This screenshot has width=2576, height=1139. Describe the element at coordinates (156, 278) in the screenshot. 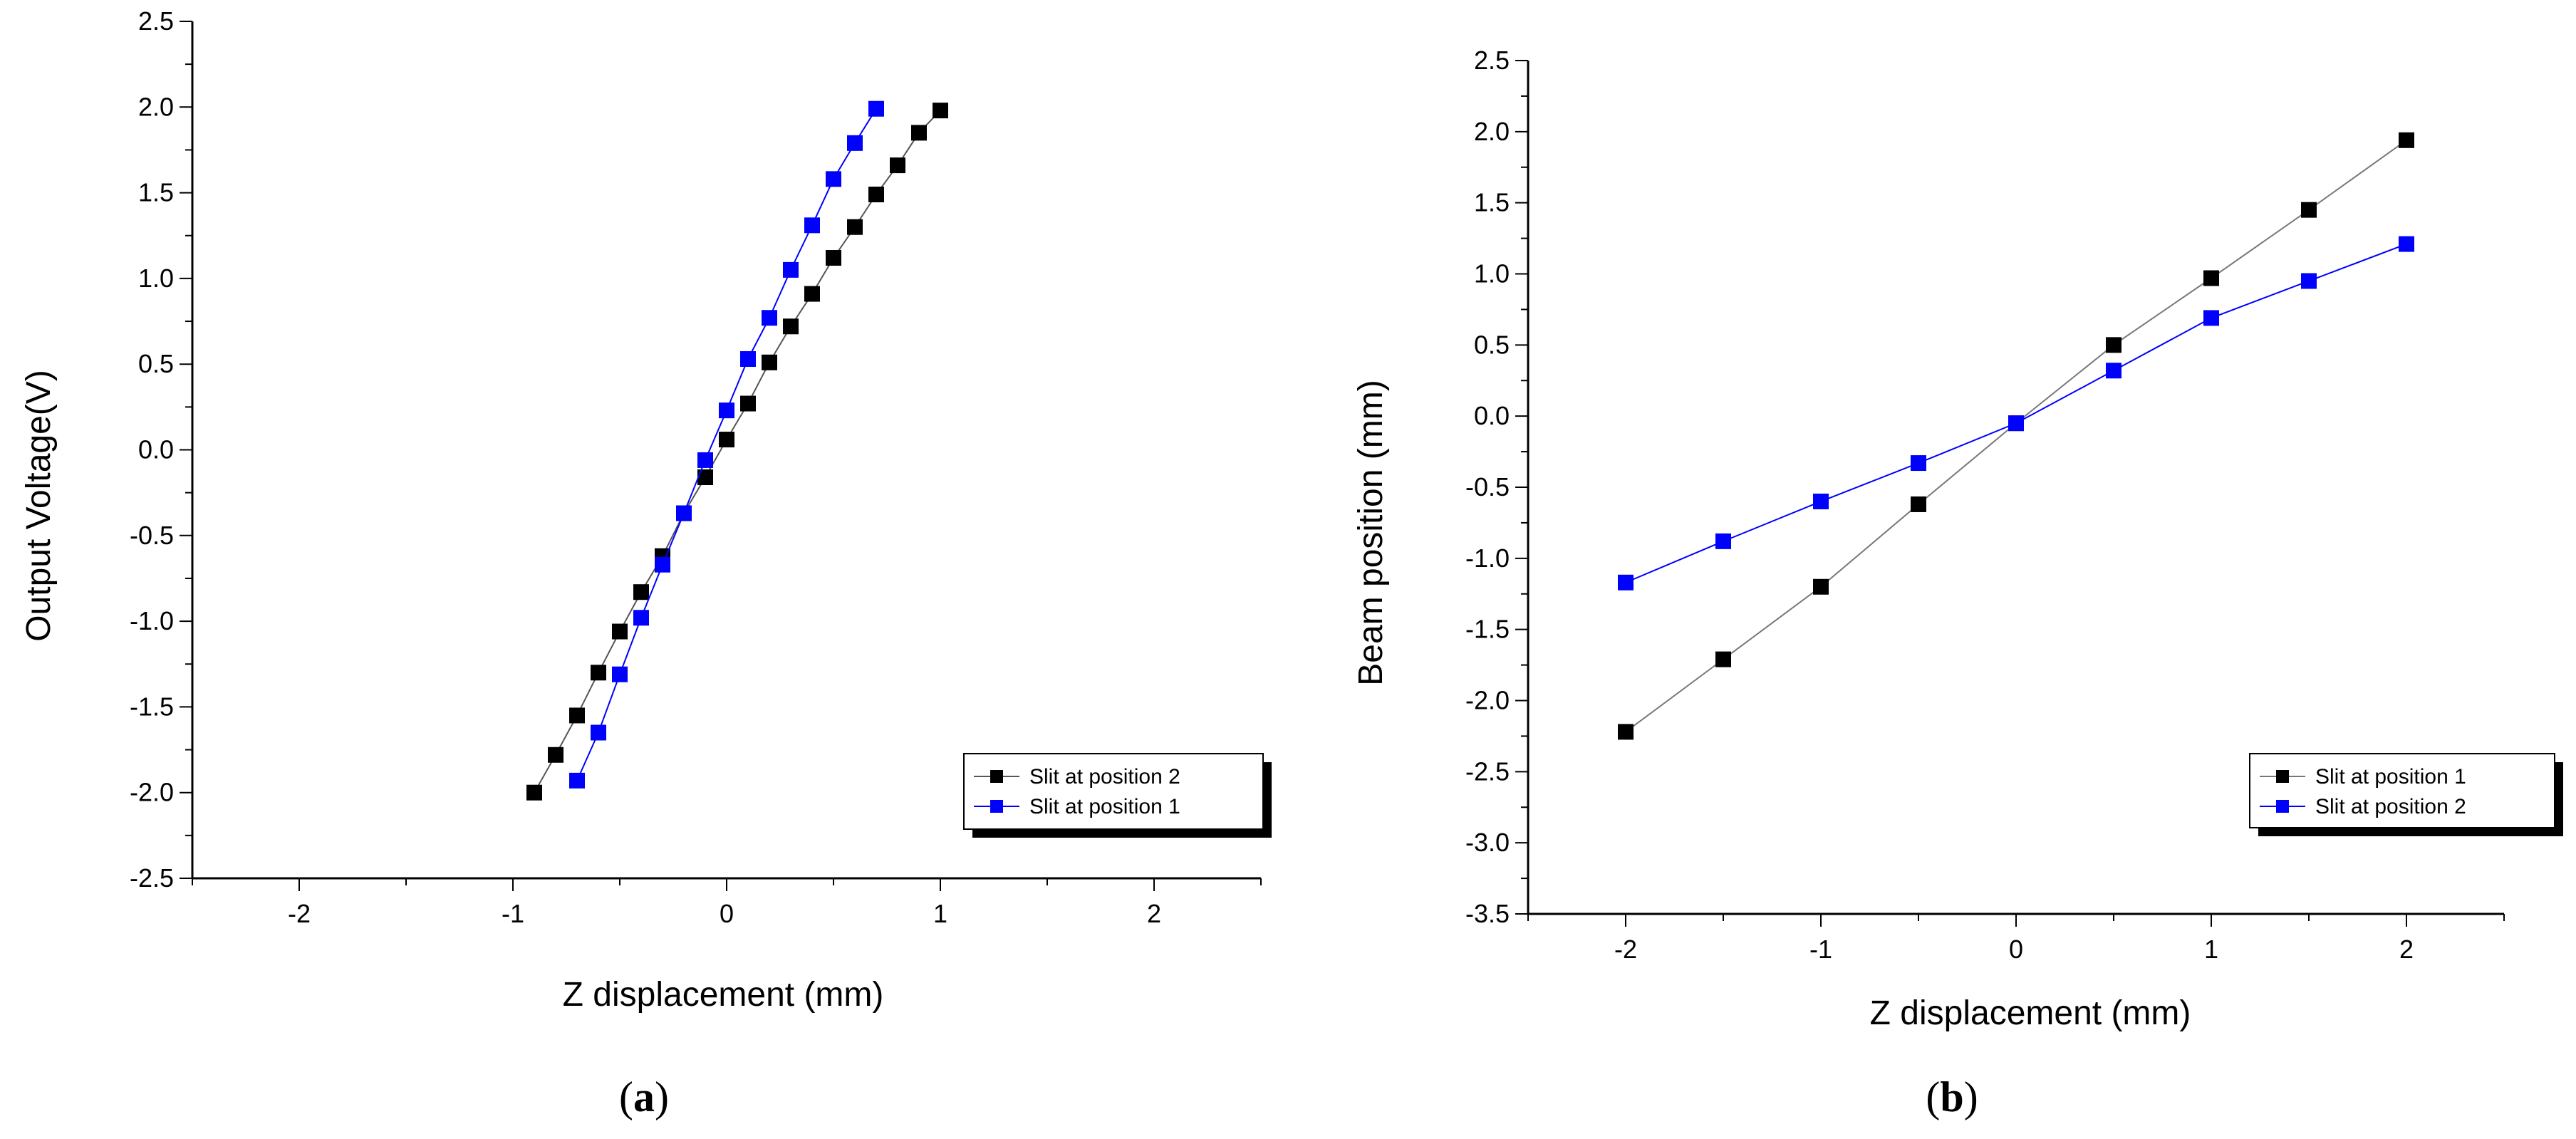

I see `y-tick-label: 1.0` at that location.